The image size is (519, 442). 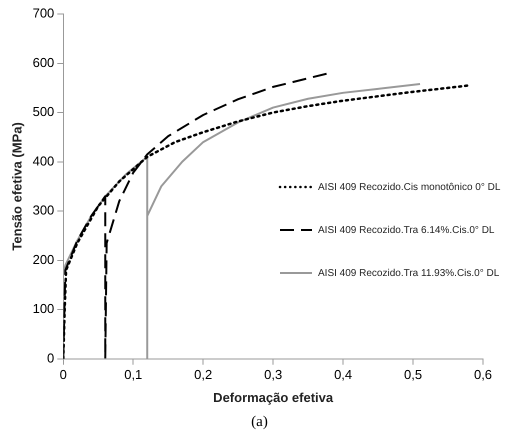 What do you see at coordinates (259, 422) in the screenshot?
I see `text: (a)` at bounding box center [259, 422].